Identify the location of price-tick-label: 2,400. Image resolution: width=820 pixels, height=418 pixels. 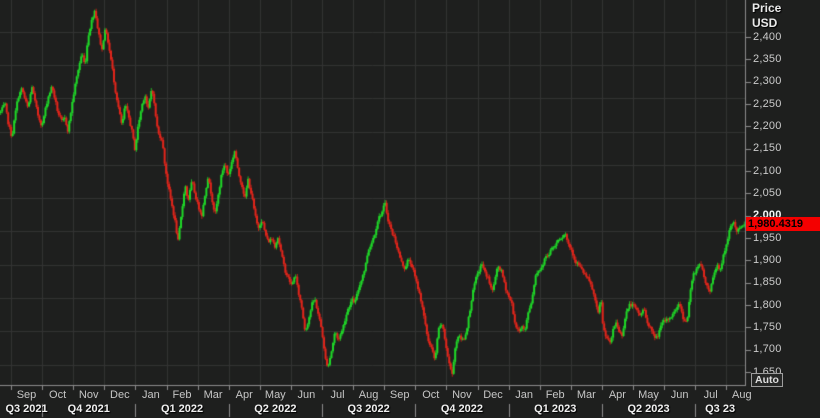
(767, 36).